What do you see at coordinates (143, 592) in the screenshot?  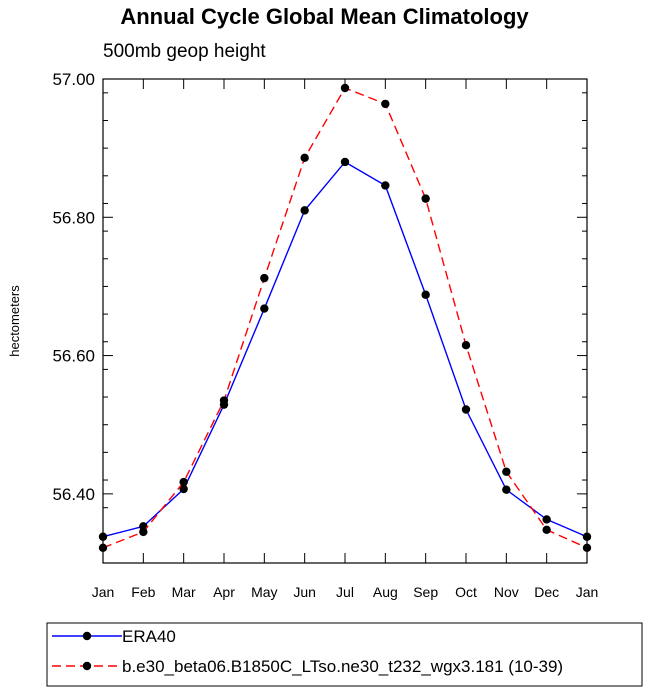 I see `x-tick-label: Feb` at bounding box center [143, 592].